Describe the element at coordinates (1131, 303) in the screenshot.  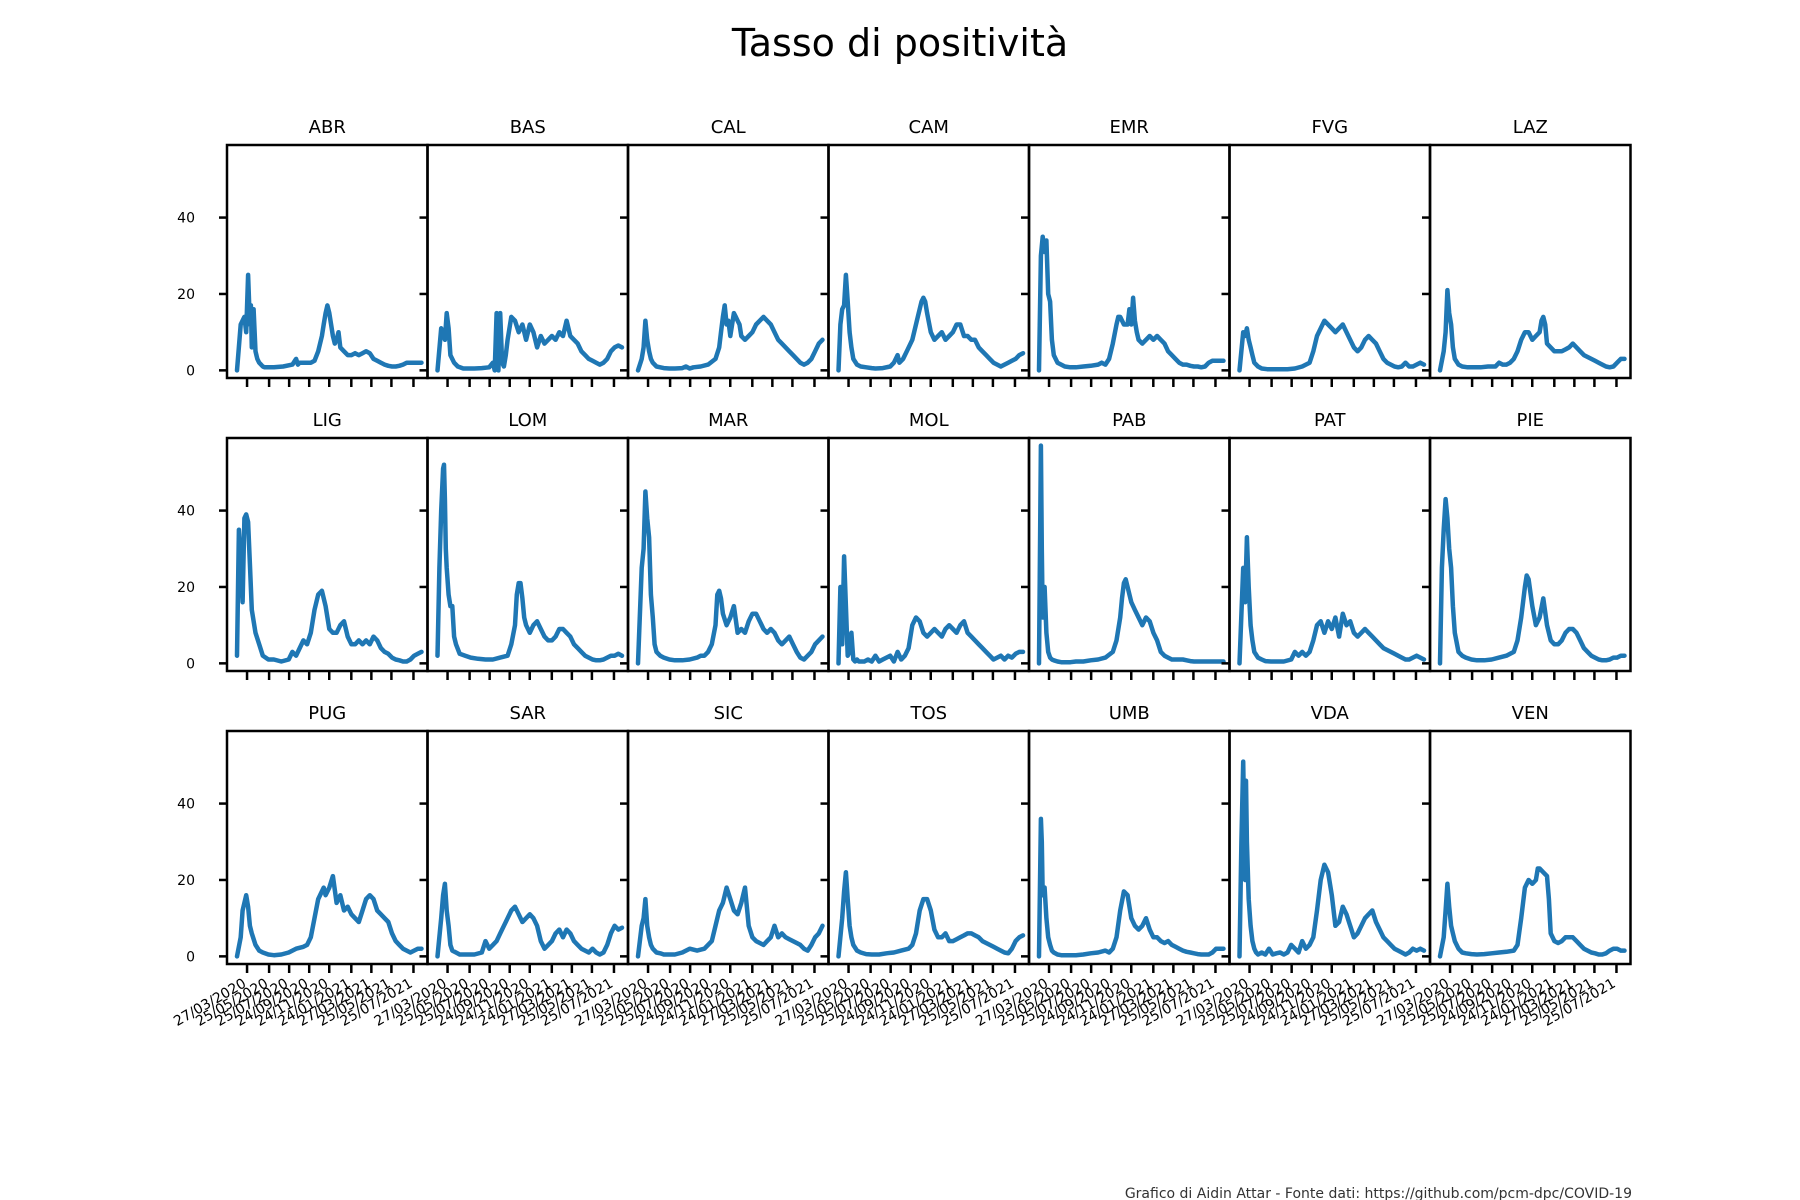
I see `series-line-emr` at that location.